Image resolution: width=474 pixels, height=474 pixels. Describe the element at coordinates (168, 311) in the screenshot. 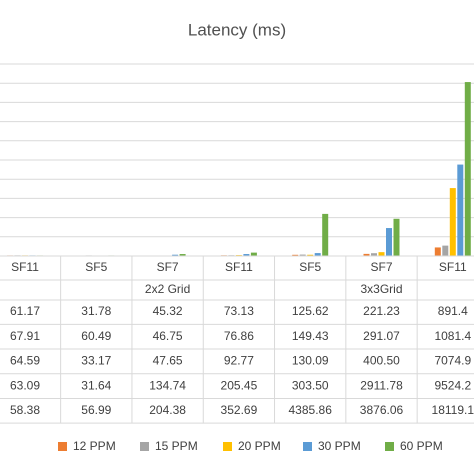

I see `table-cell: 45.32` at that location.